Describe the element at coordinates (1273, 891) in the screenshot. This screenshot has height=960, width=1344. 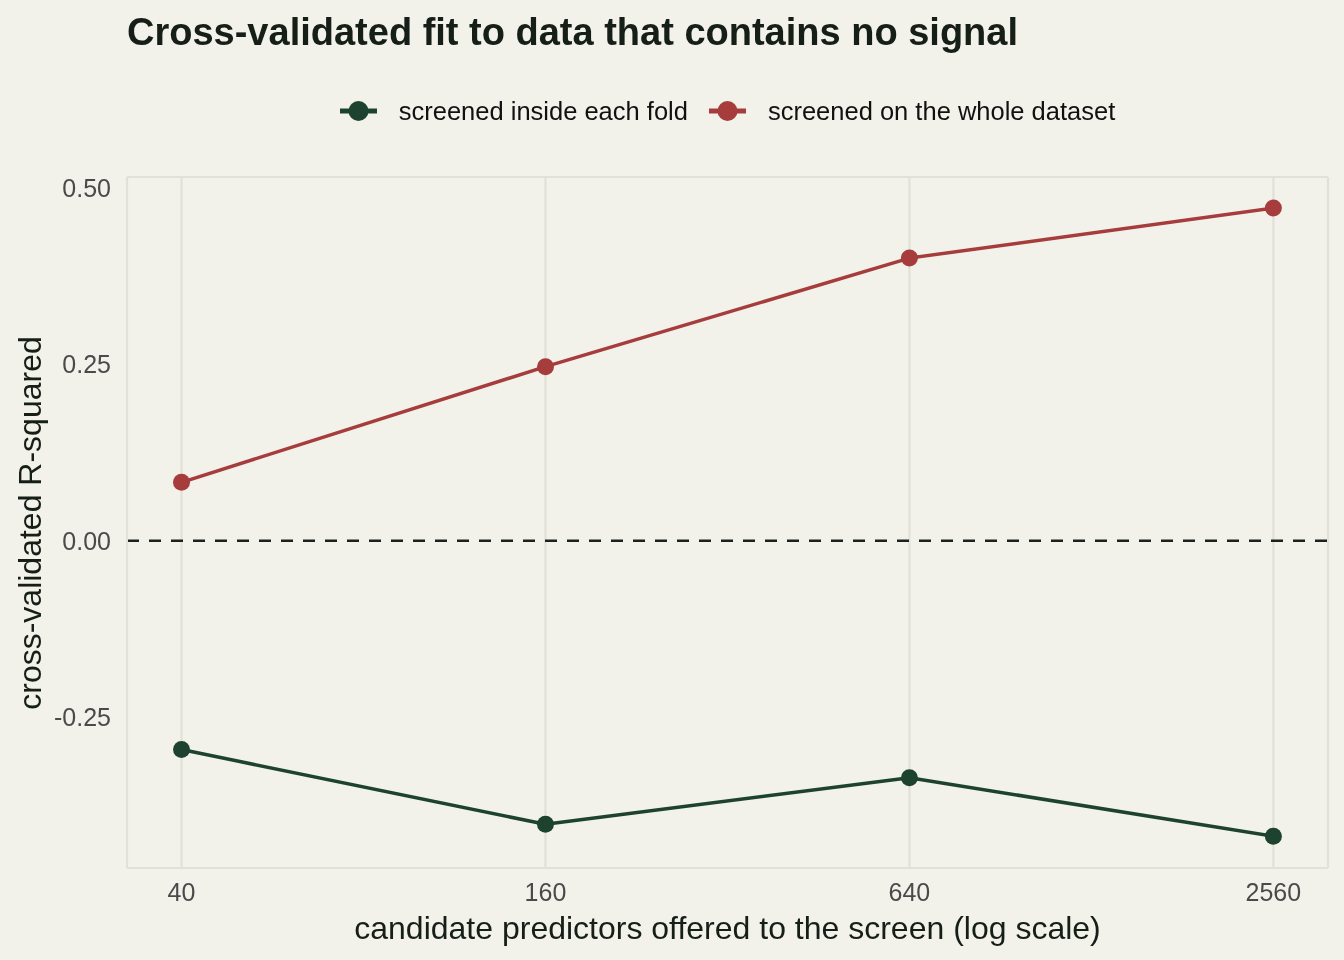
I see `x-tick-label: 2560` at that location.